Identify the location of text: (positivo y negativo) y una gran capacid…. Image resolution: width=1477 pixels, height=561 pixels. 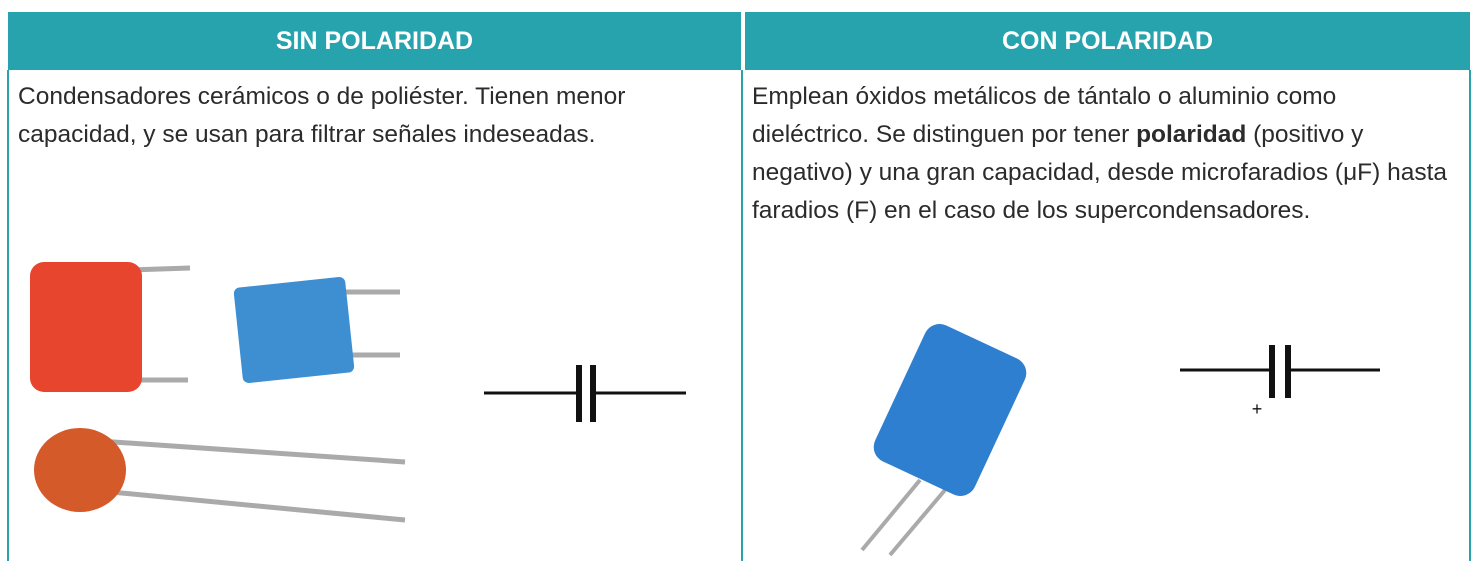
(1100, 172).